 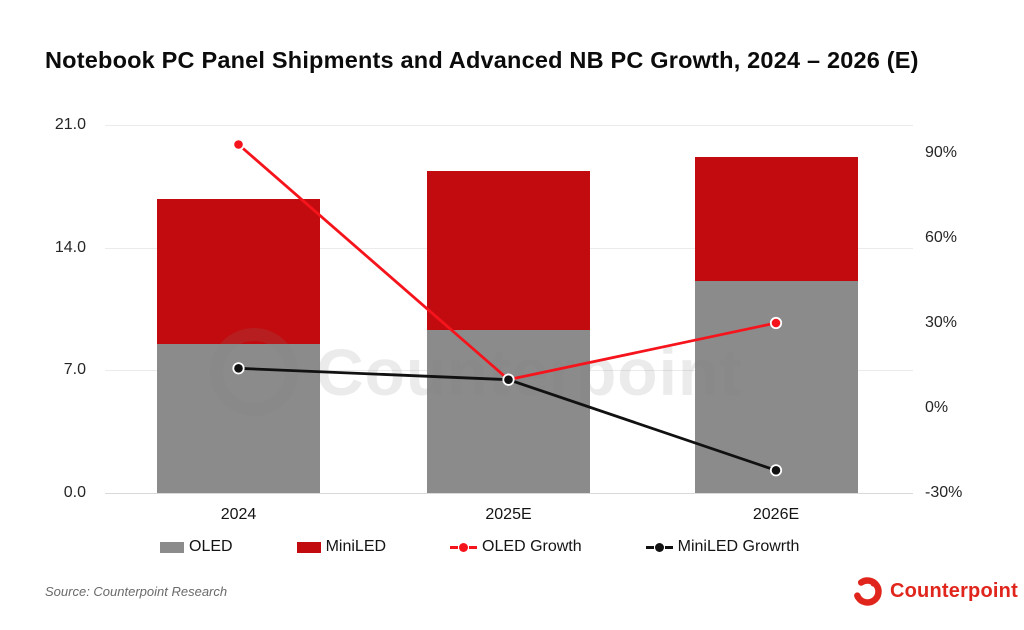 I want to click on legend-label: MiniLED Growrth, so click(x=738, y=546).